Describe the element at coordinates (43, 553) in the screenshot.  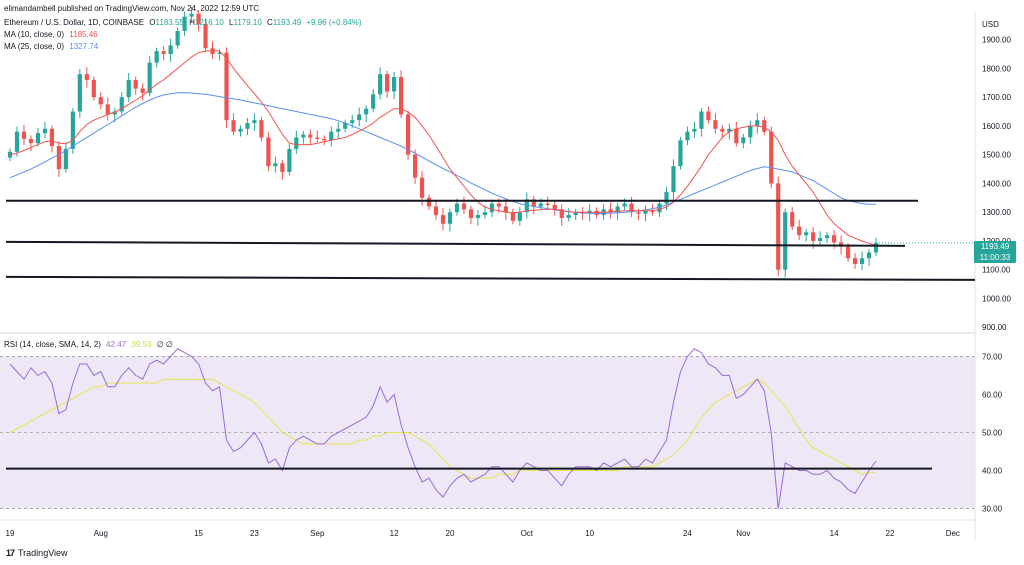
I see `brand-name: TradingView` at that location.